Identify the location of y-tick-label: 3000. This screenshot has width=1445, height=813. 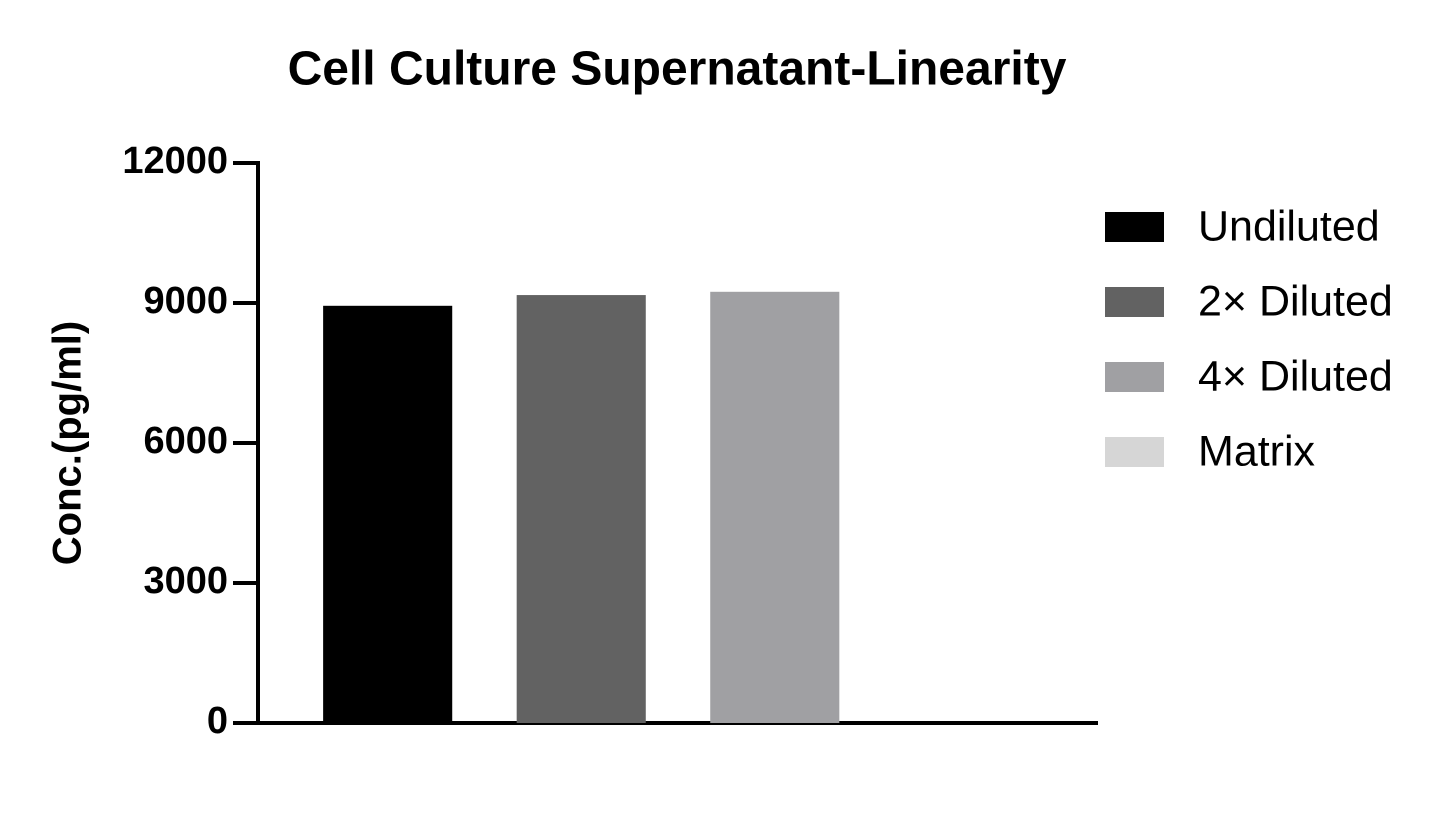
(185, 581).